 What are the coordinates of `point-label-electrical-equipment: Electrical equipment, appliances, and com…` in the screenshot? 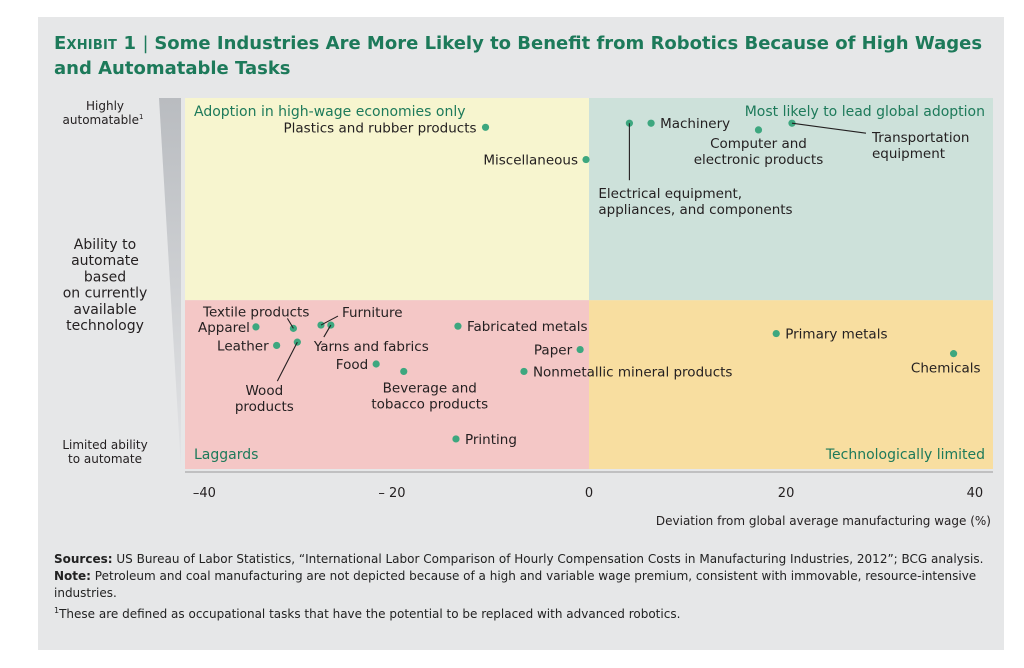 It's located at (695, 202).